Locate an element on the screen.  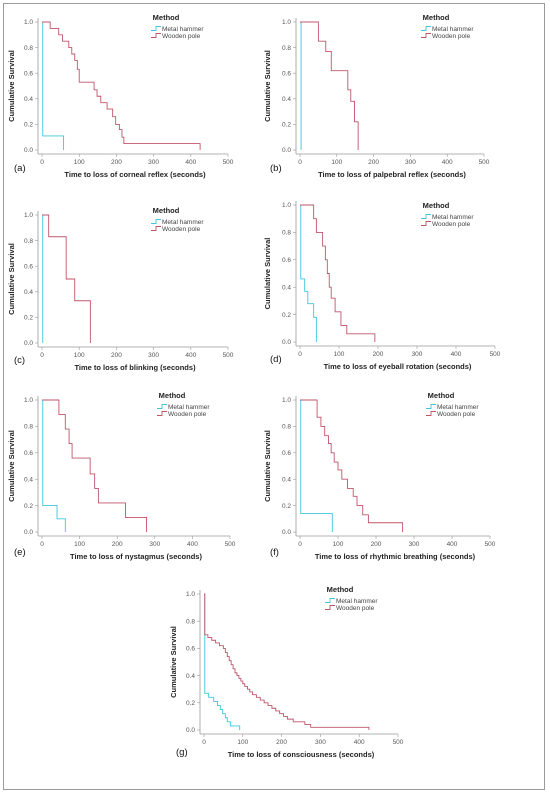
panel-label: (d) is located at coordinates (276, 359).